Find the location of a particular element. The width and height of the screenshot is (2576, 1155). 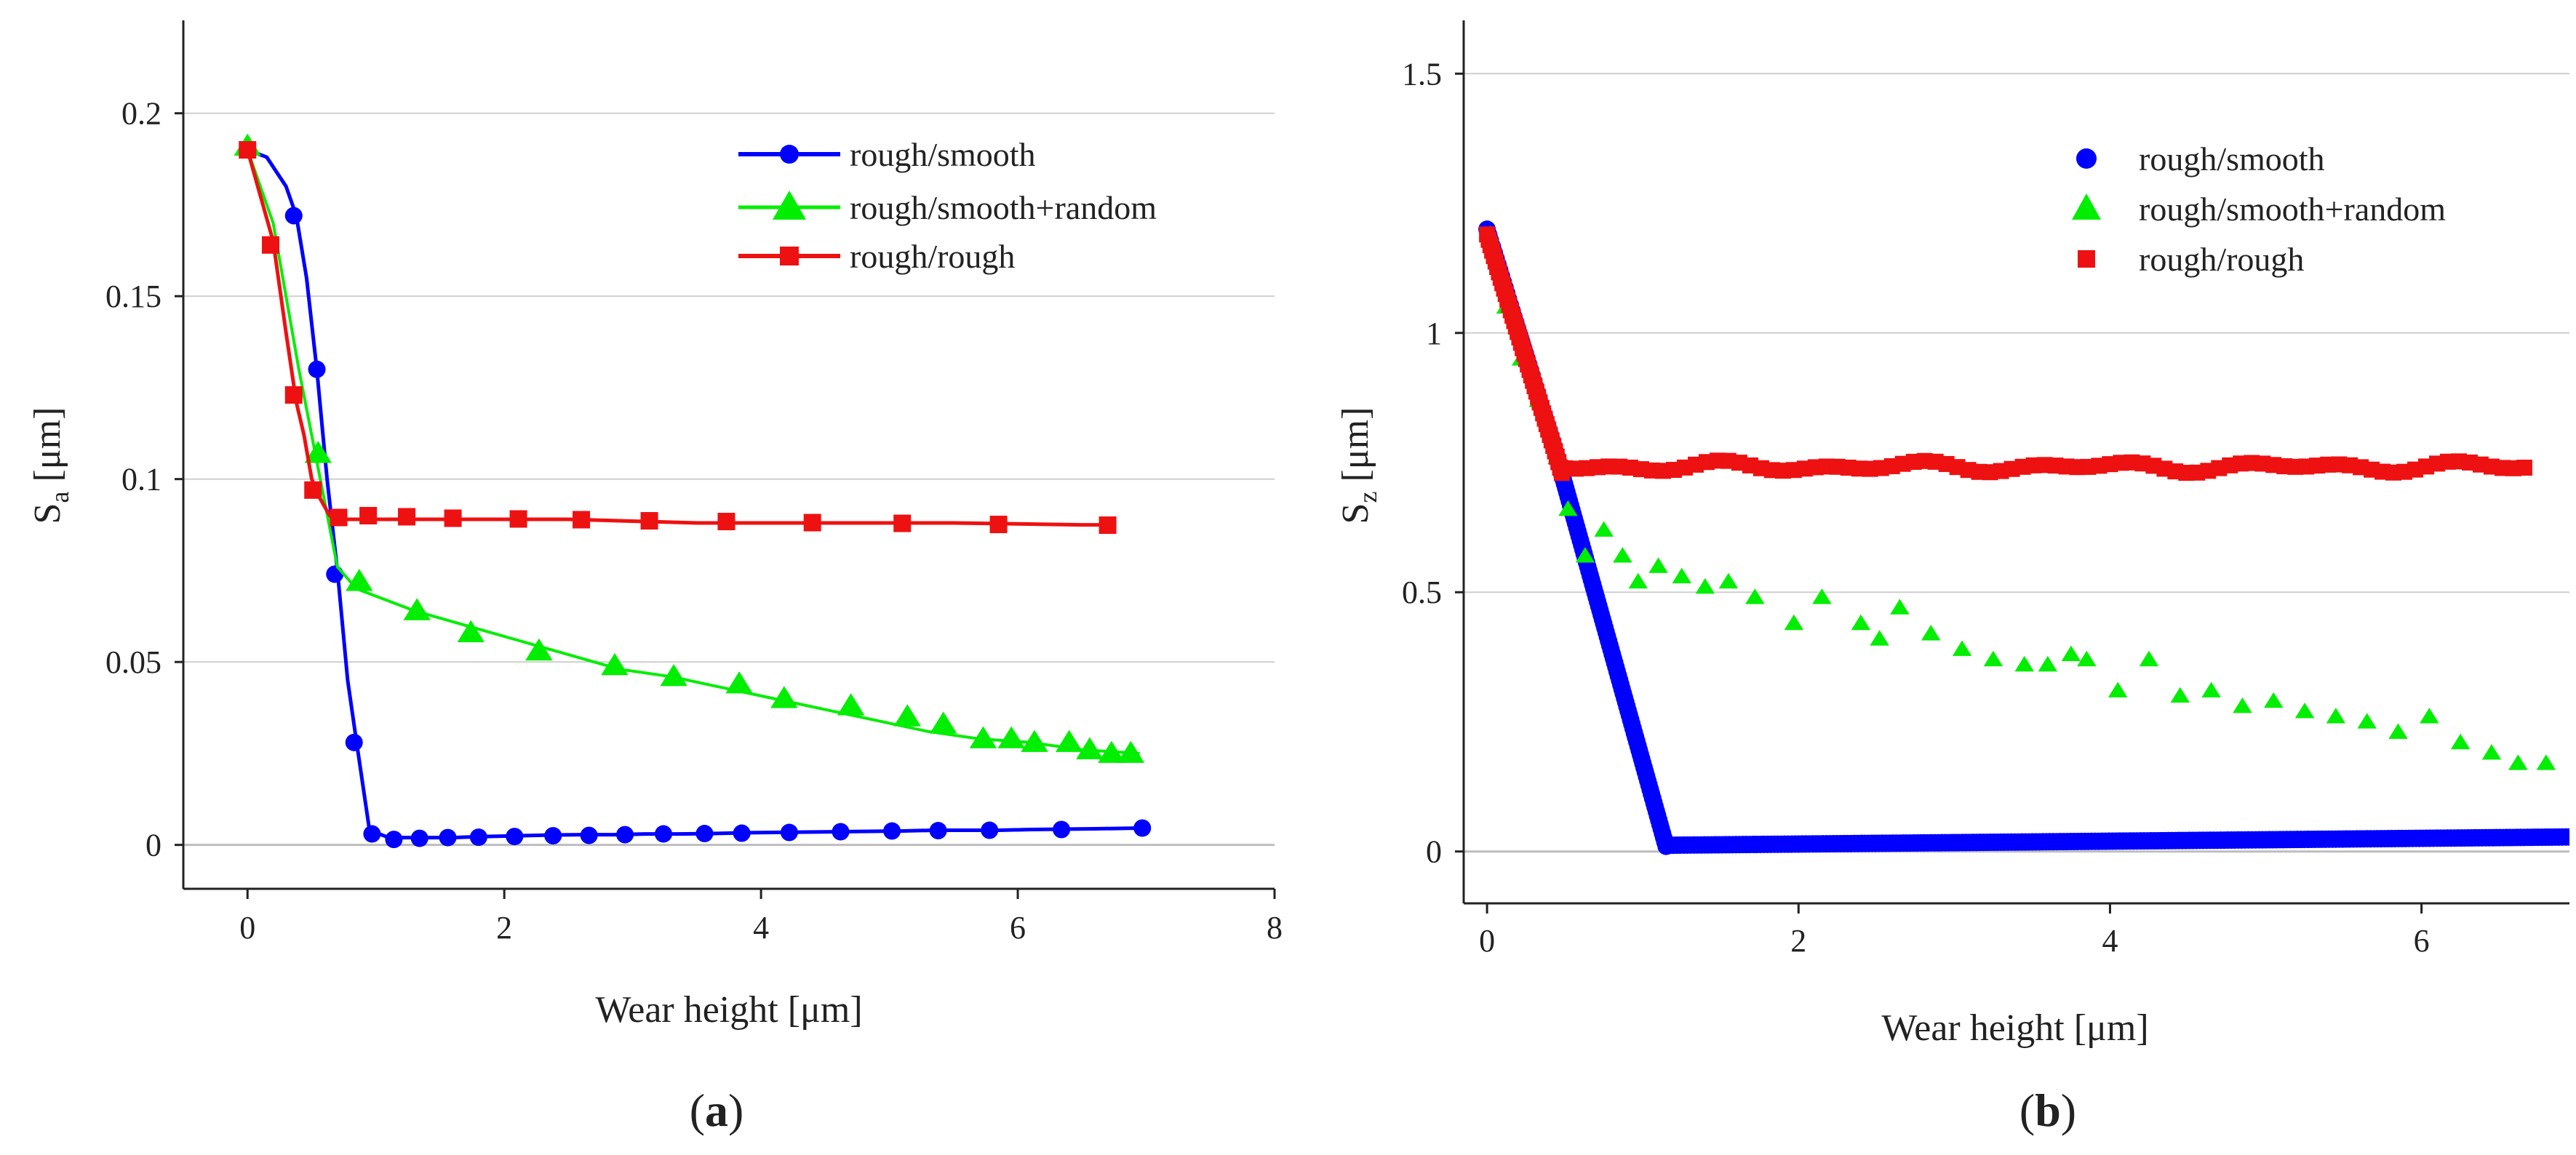

panel-a-x-tick-label-1: 2 is located at coordinates (504, 928).